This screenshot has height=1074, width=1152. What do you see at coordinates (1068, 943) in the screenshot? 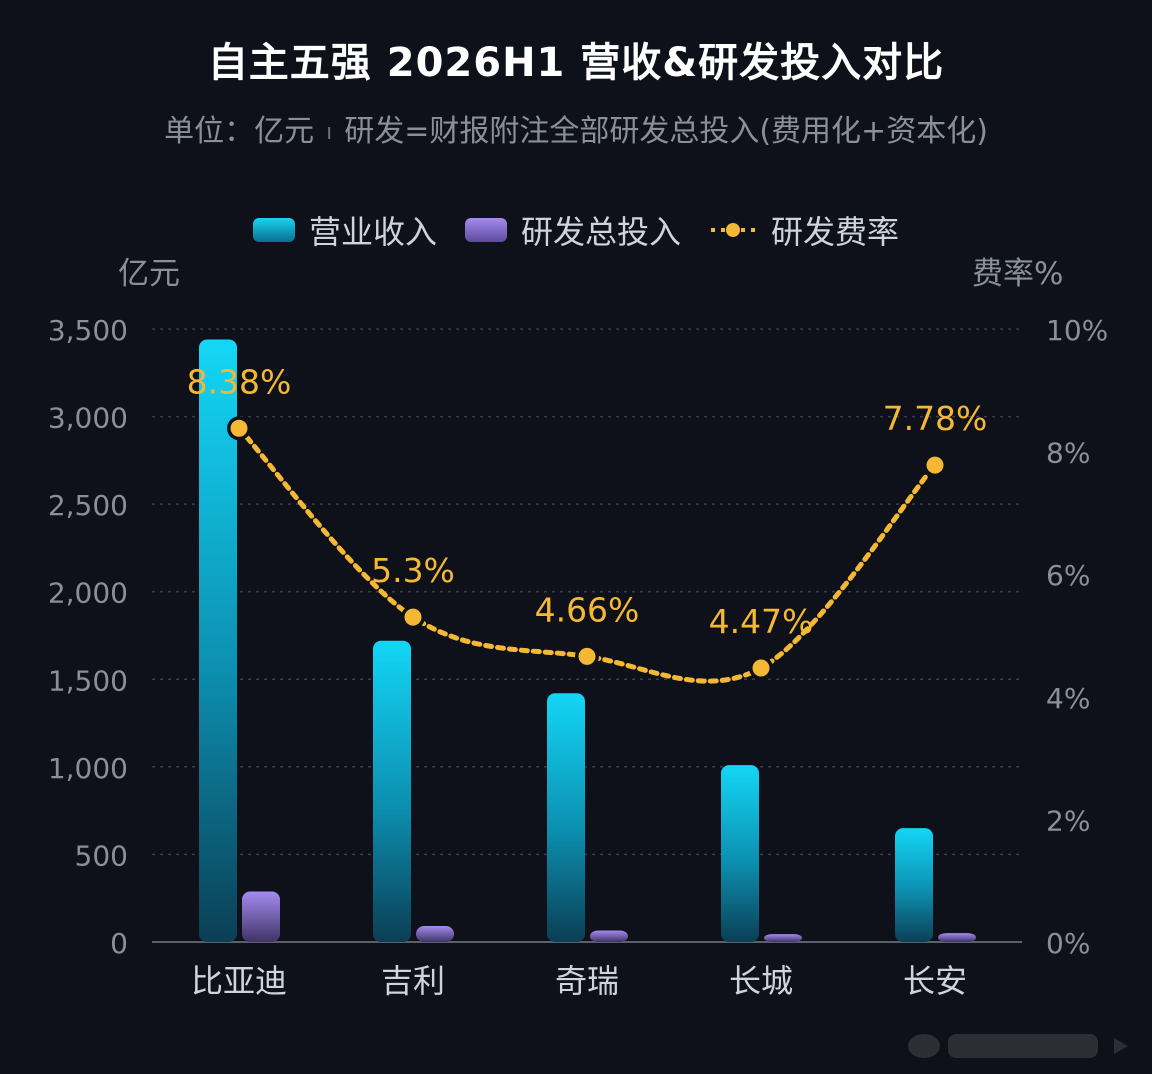
I see `right-axis-tick-label: 0%` at bounding box center [1068, 943].